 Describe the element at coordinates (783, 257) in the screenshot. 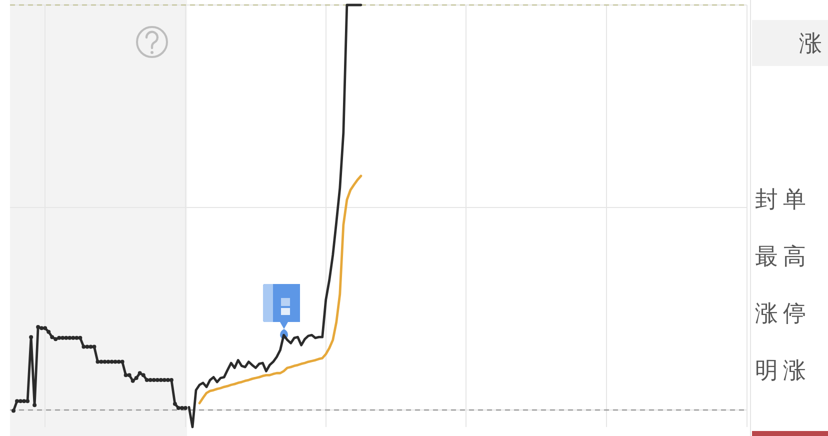

I see `text: 最高` at that location.